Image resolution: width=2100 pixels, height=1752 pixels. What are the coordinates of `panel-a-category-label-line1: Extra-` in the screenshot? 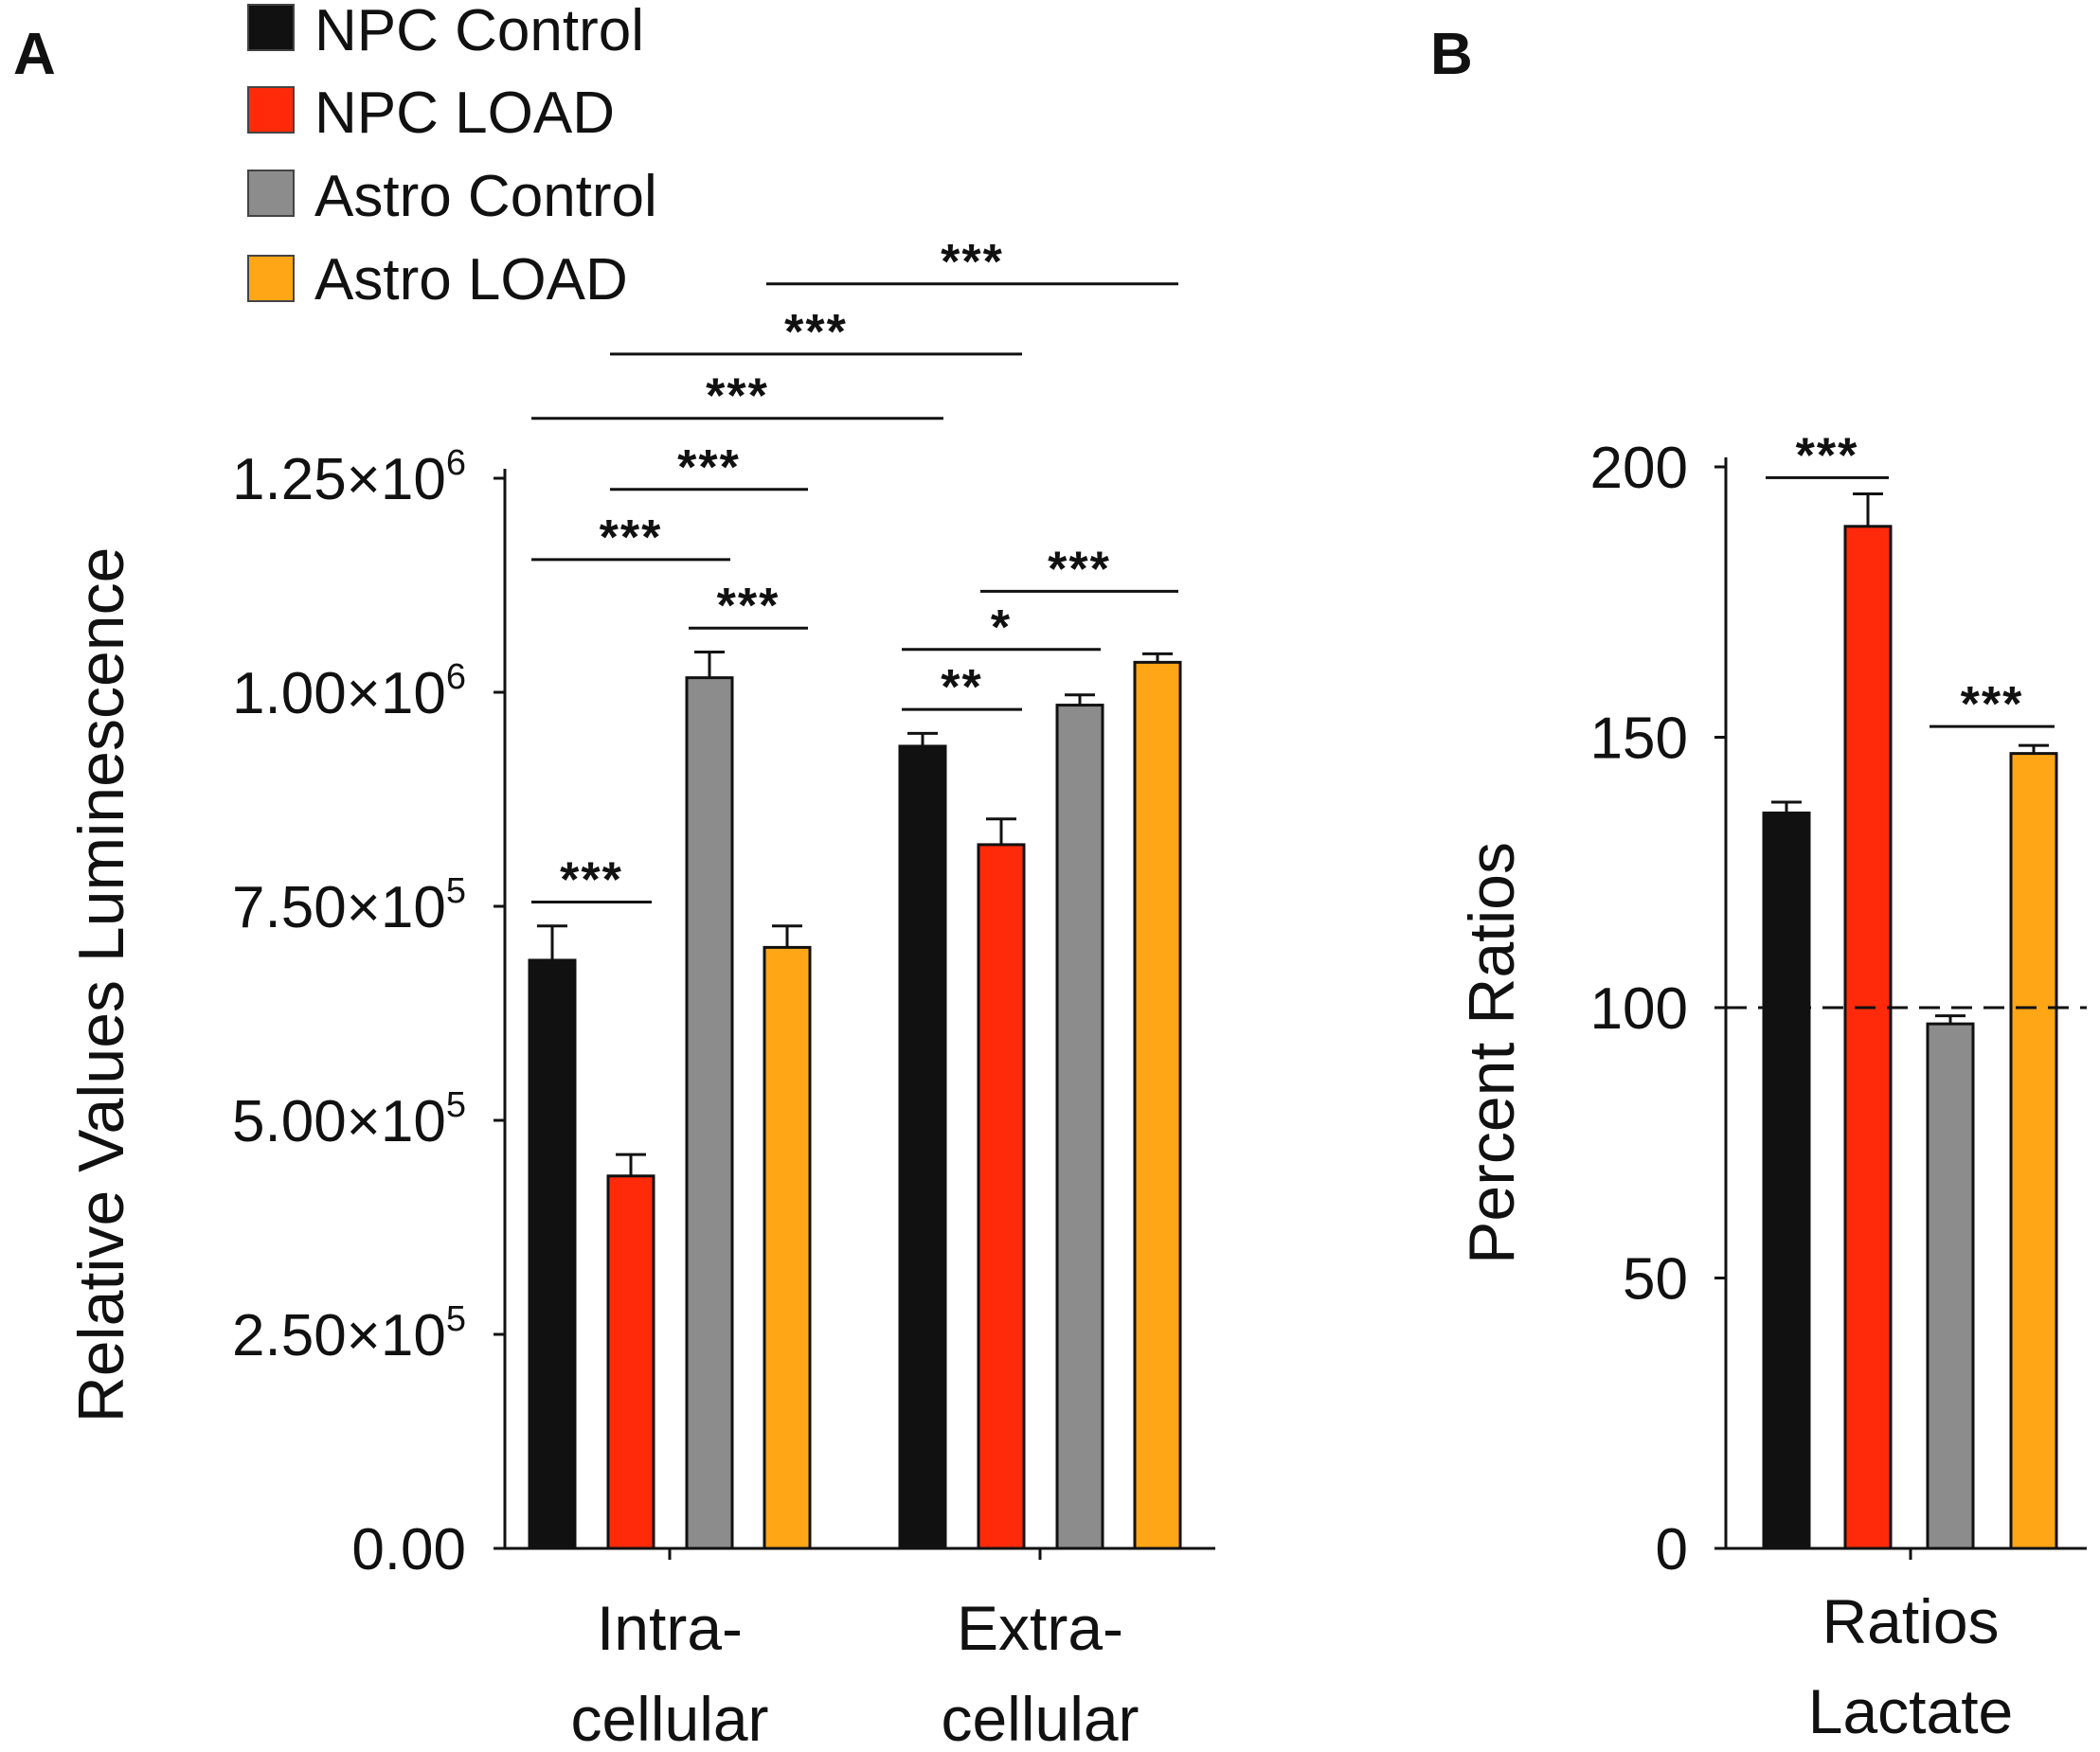 It's located at (1040, 1628).